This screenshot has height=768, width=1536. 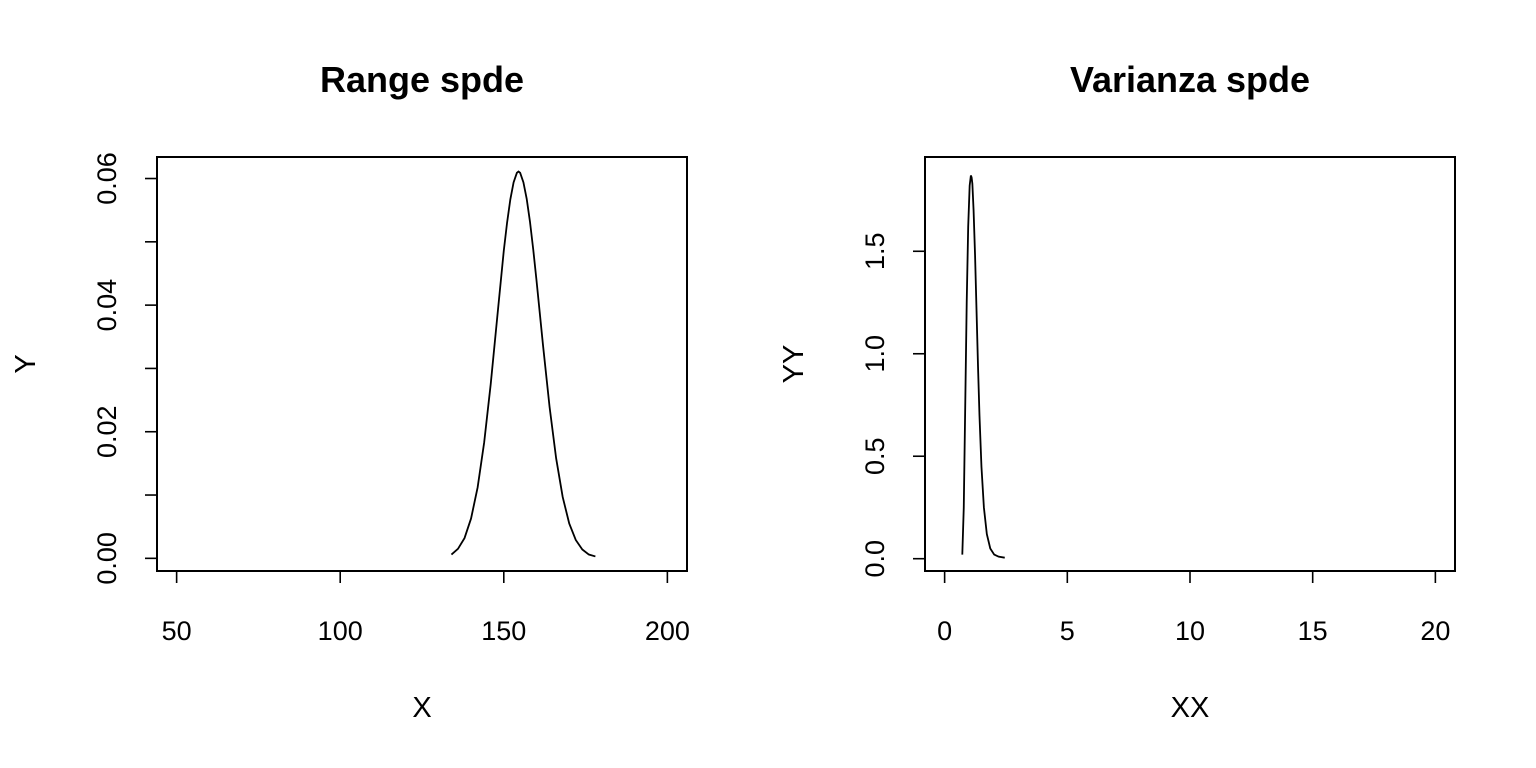 What do you see at coordinates (944, 631) in the screenshot?
I see `x-tick-label: 0` at bounding box center [944, 631].